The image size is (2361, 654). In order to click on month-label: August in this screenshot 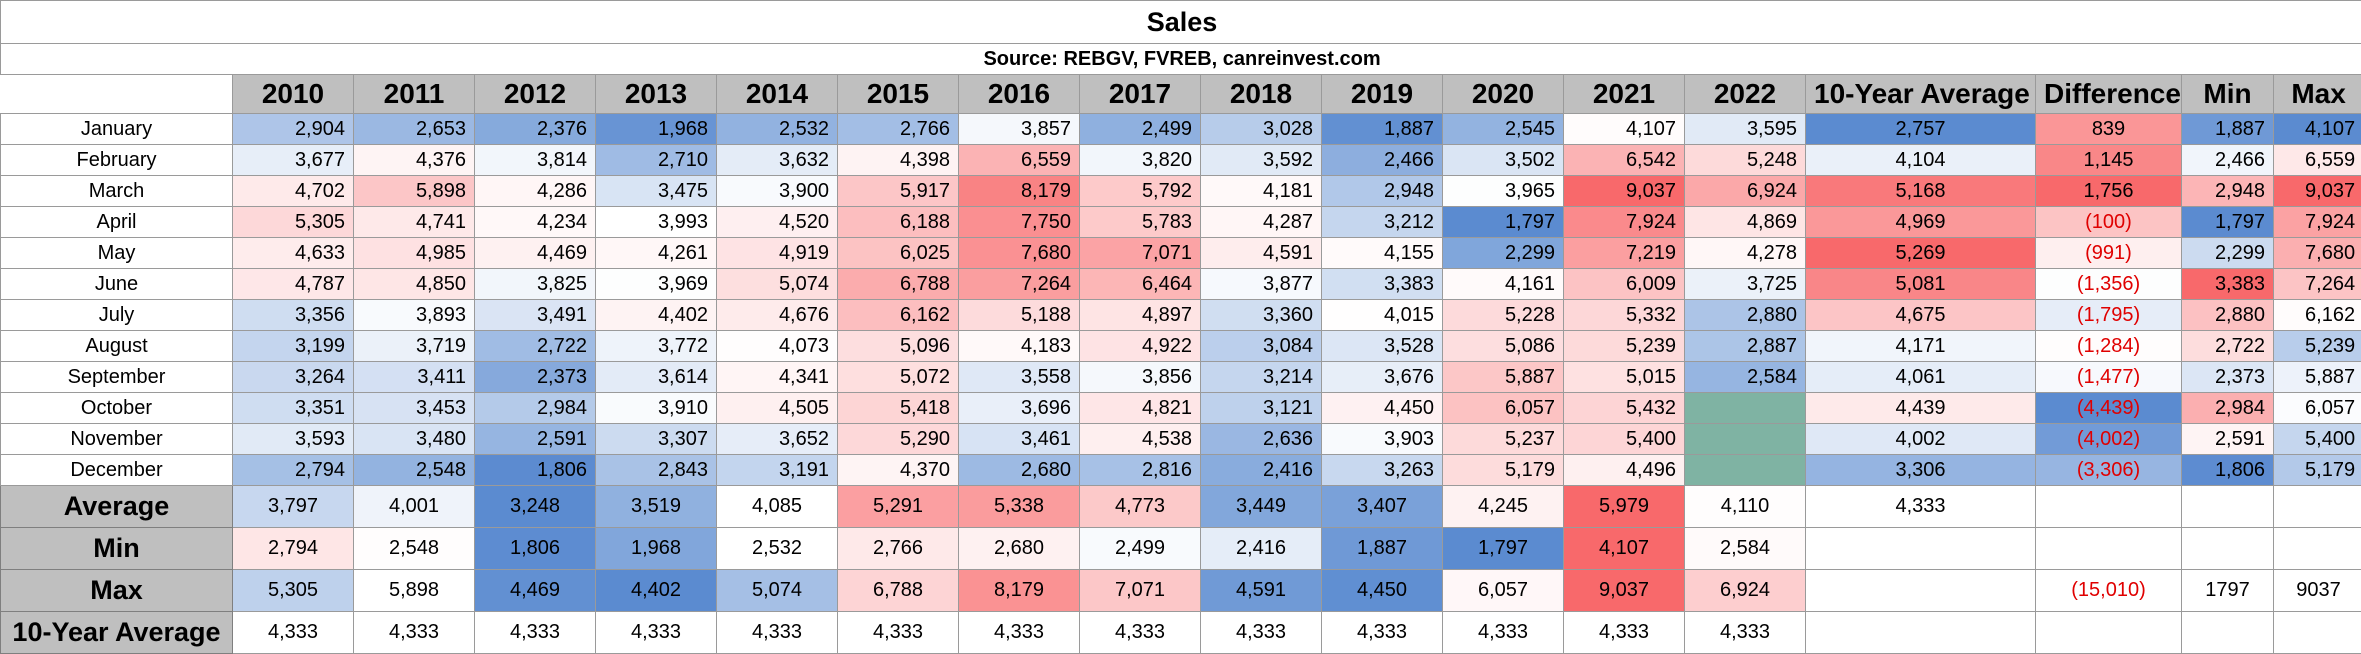, I will do `click(117, 346)`.